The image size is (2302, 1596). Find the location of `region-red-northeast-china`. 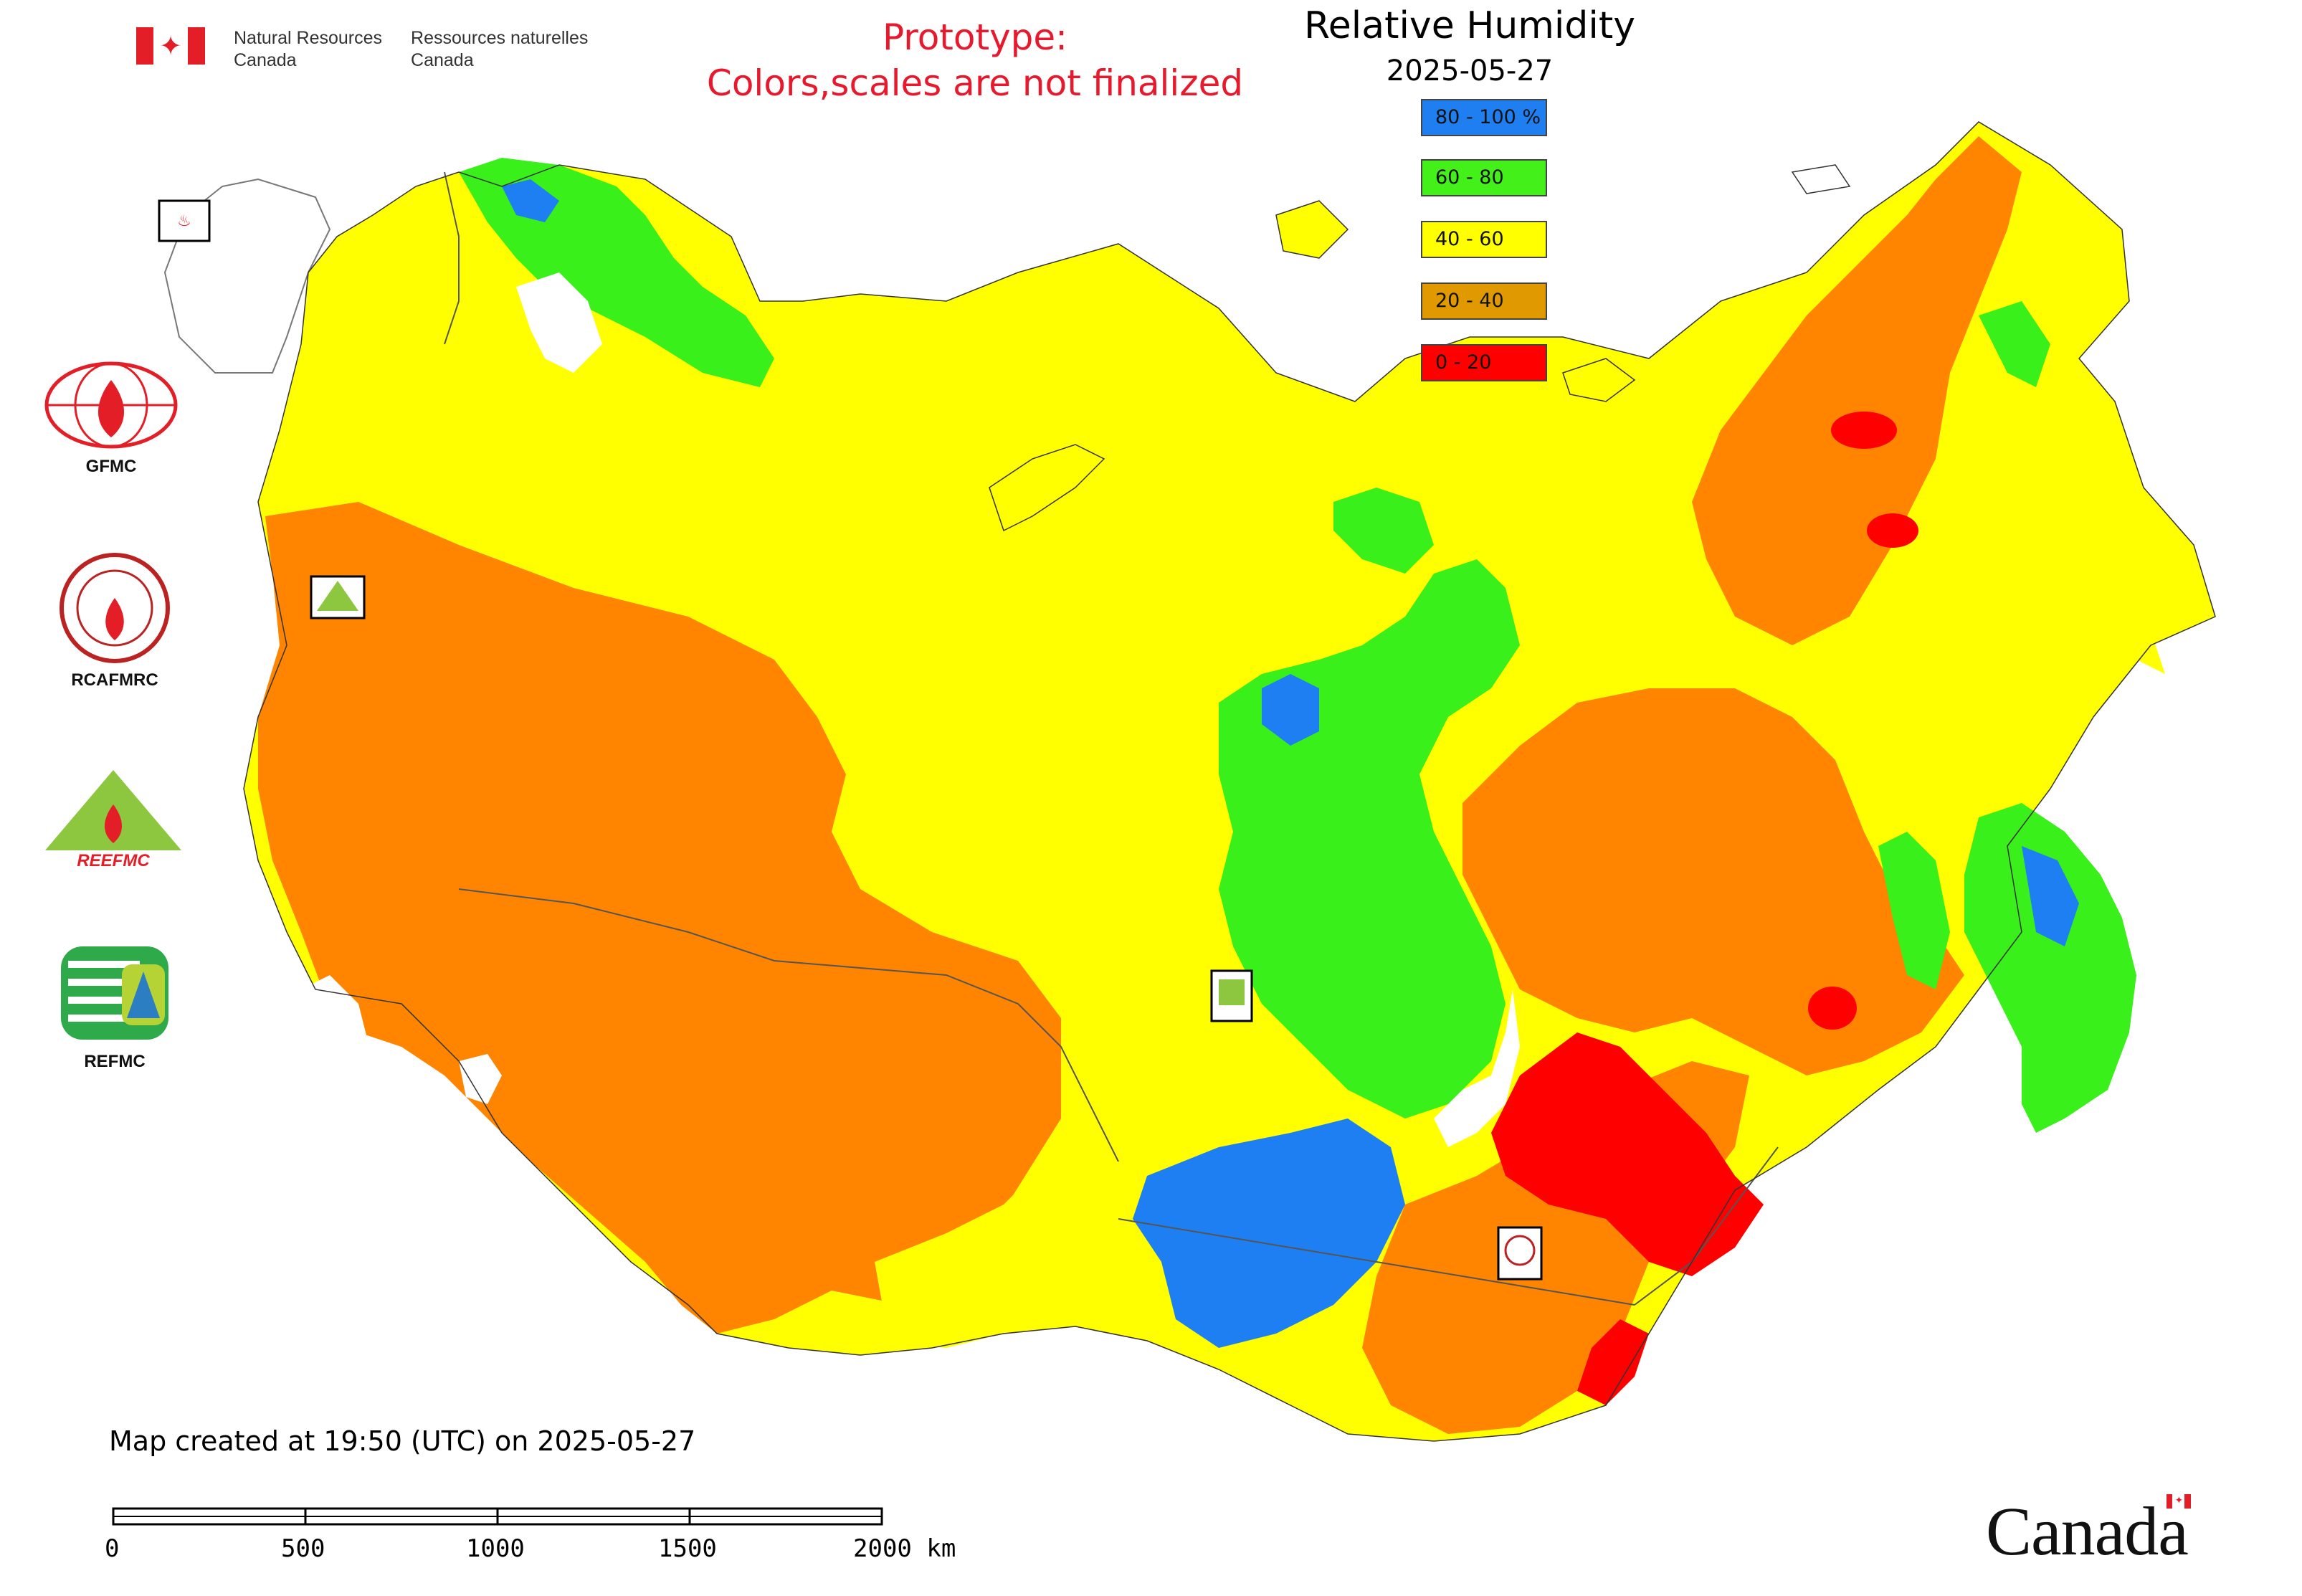

region-red-northeast-china is located at coordinates (1613, 1362).